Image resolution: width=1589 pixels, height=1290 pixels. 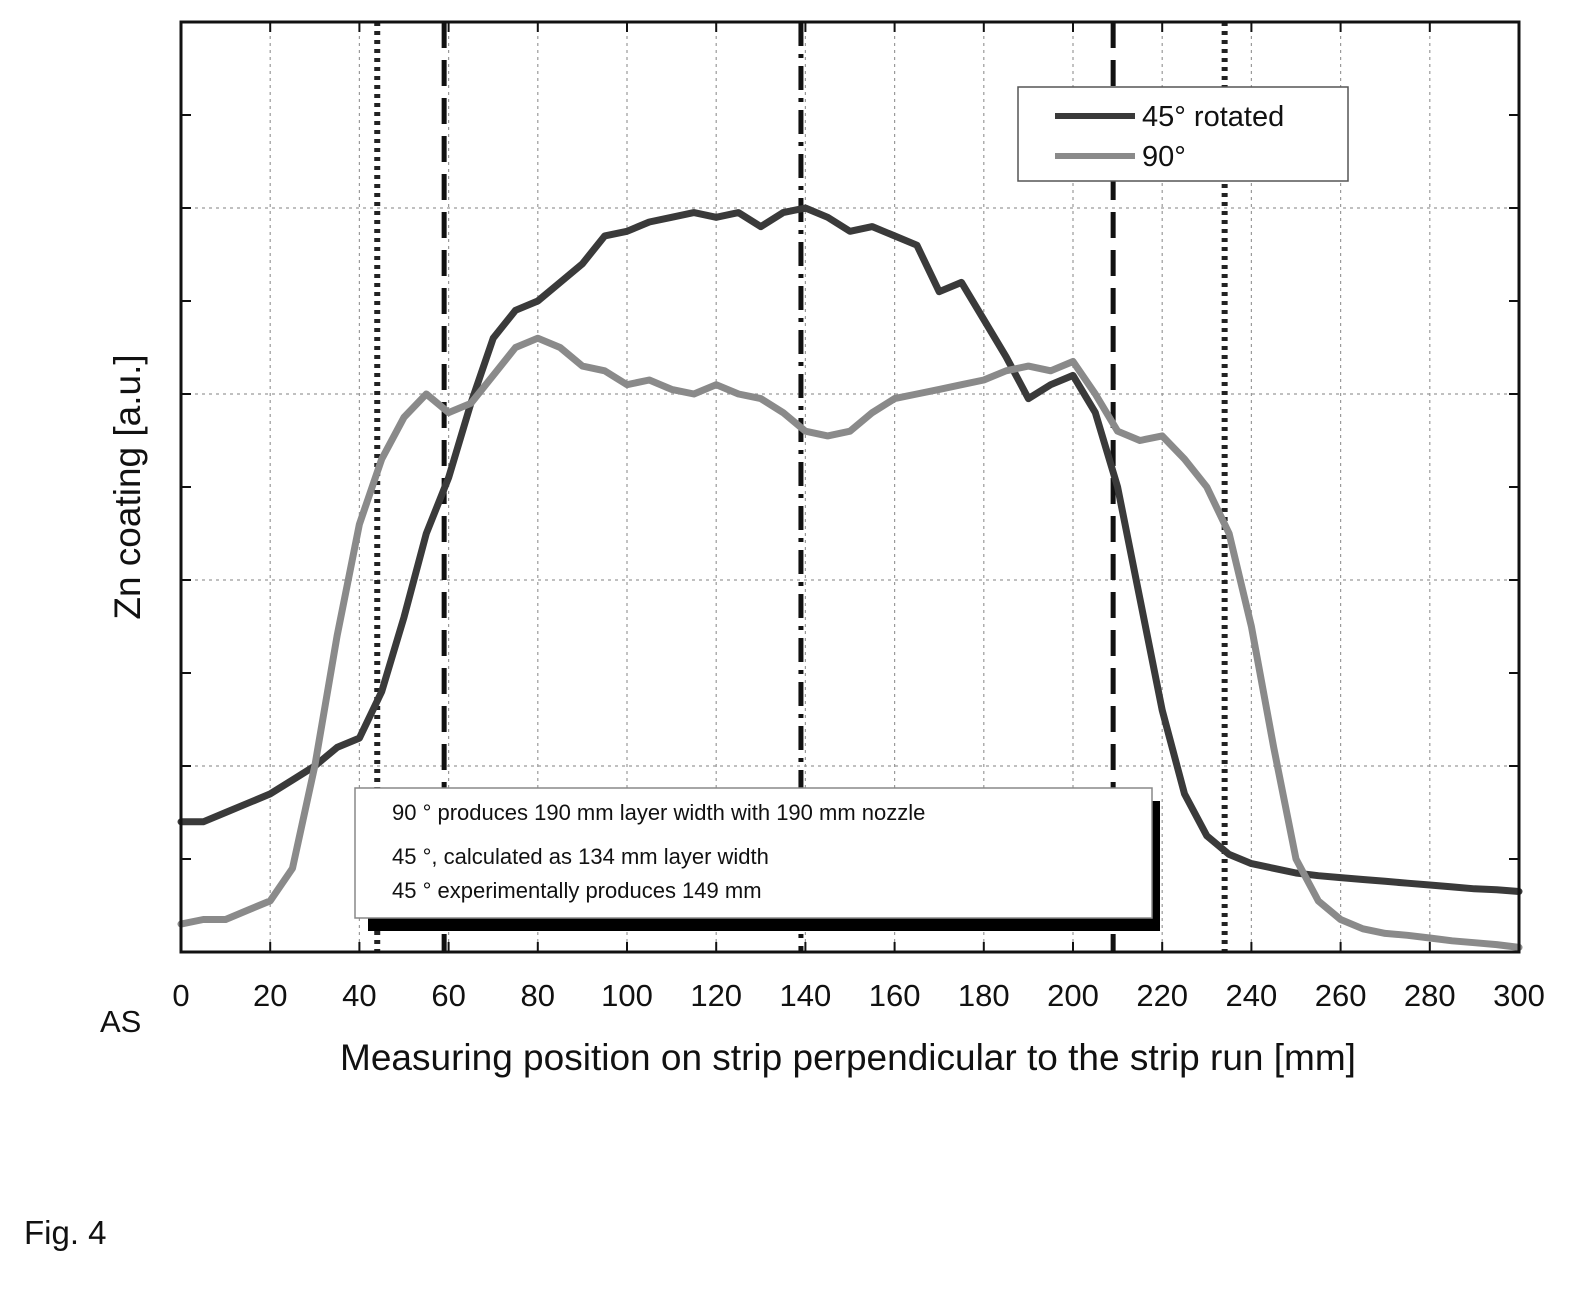 I want to click on annotation-line-3: 45 ° experimentally produces 149 mm, so click(x=577, y=890).